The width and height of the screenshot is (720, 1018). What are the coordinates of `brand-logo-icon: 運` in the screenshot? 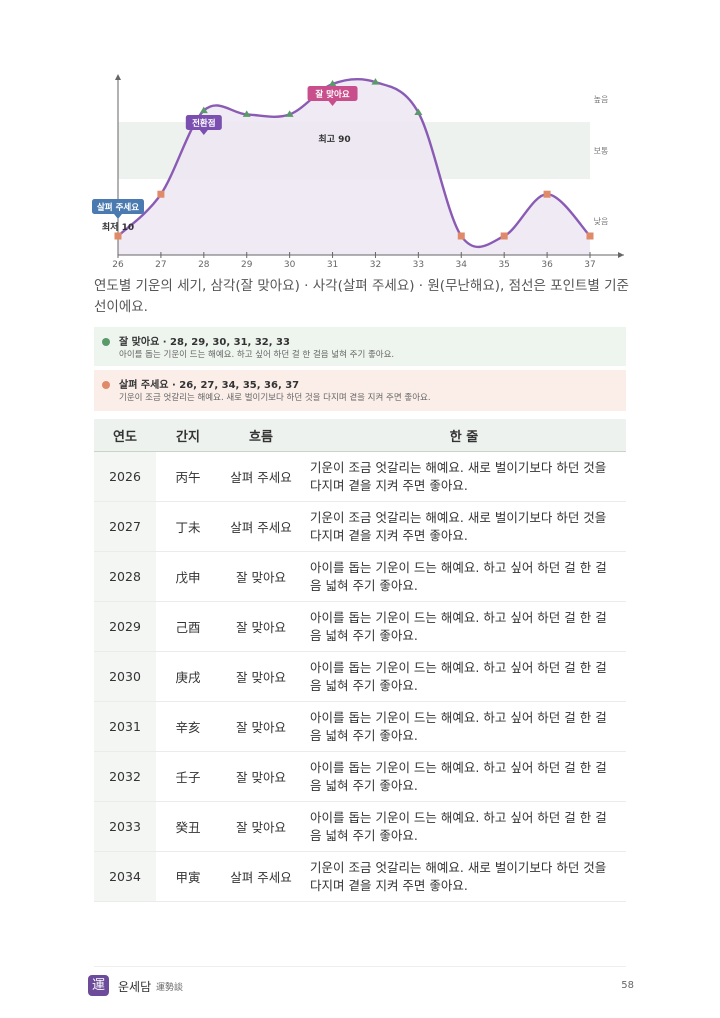 It's located at (98, 985).